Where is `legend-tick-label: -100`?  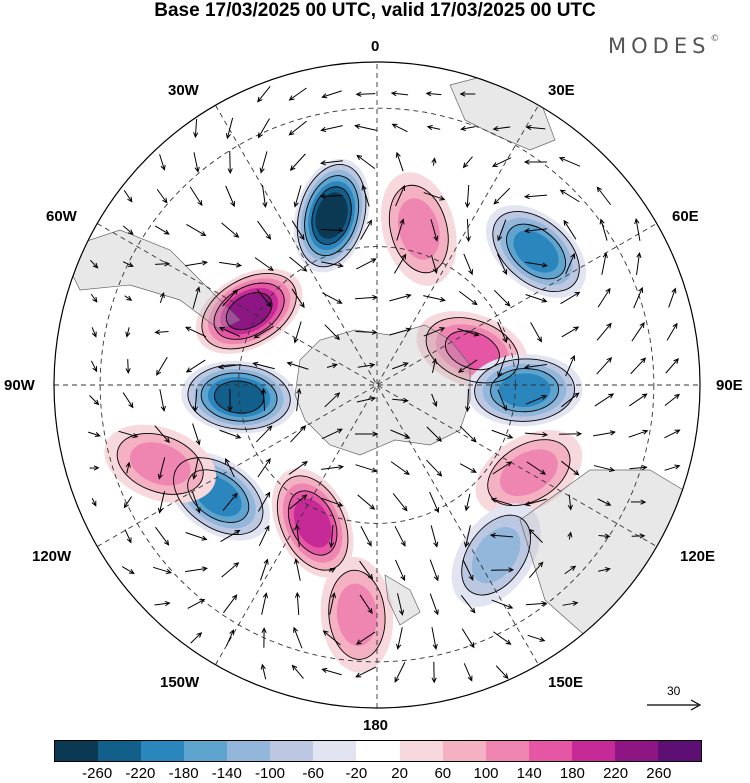
legend-tick-label: -100 is located at coordinates (270, 773).